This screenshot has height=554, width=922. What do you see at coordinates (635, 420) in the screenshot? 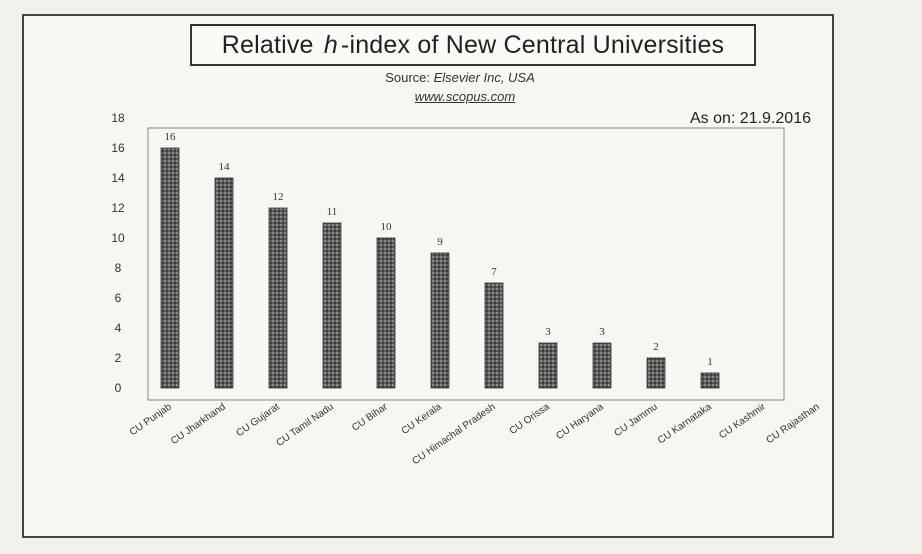
I see `x-tick-label: CU Jammu` at bounding box center [635, 420].